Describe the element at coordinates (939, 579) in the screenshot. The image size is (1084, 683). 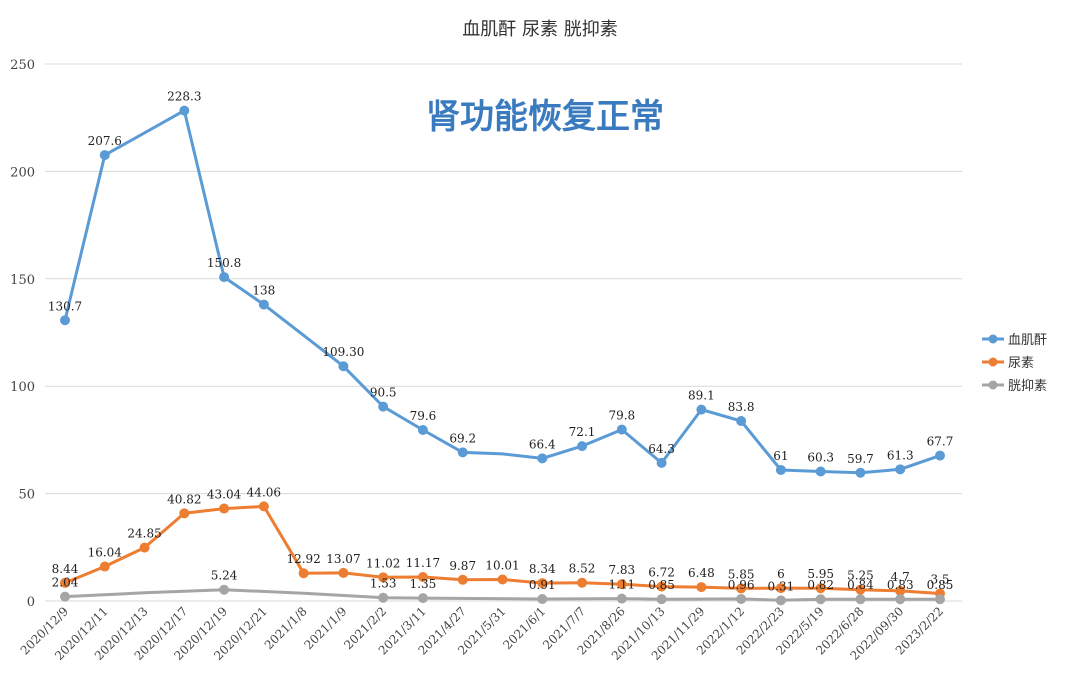
I see `data-label: 3.5` at that location.